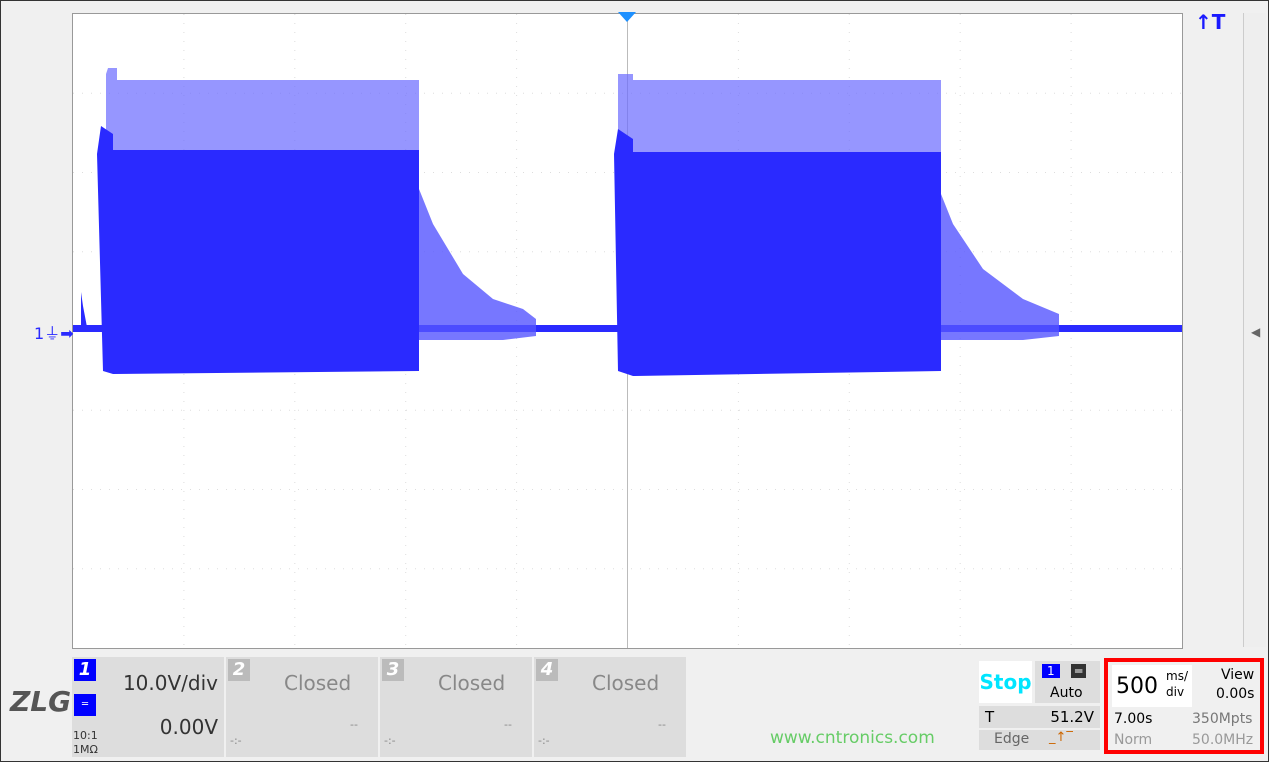 Image resolution: width=1269 pixels, height=762 pixels. I want to click on chevron-left-icon: ◀, so click(1256, 332).